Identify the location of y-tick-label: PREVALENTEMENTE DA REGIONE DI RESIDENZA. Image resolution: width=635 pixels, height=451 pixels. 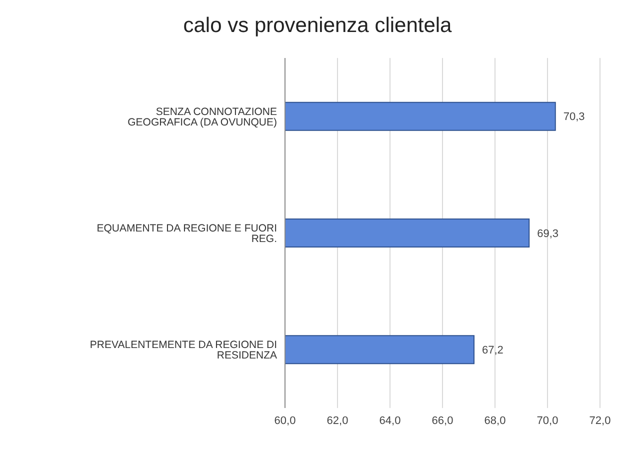
(183, 350).